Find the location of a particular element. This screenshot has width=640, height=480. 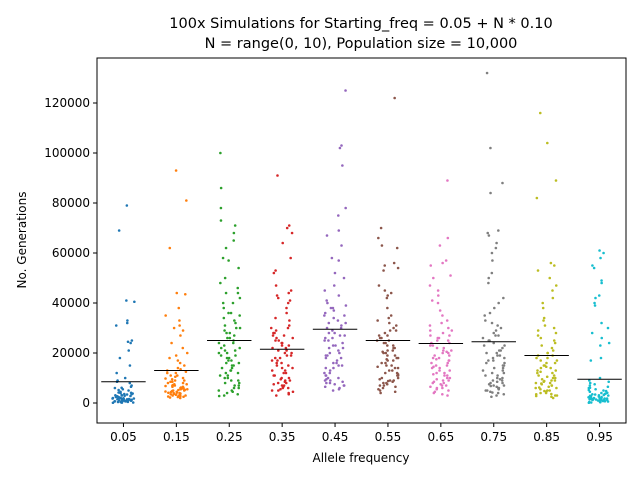

y-tick-label: 40000 is located at coordinates (71, 303).